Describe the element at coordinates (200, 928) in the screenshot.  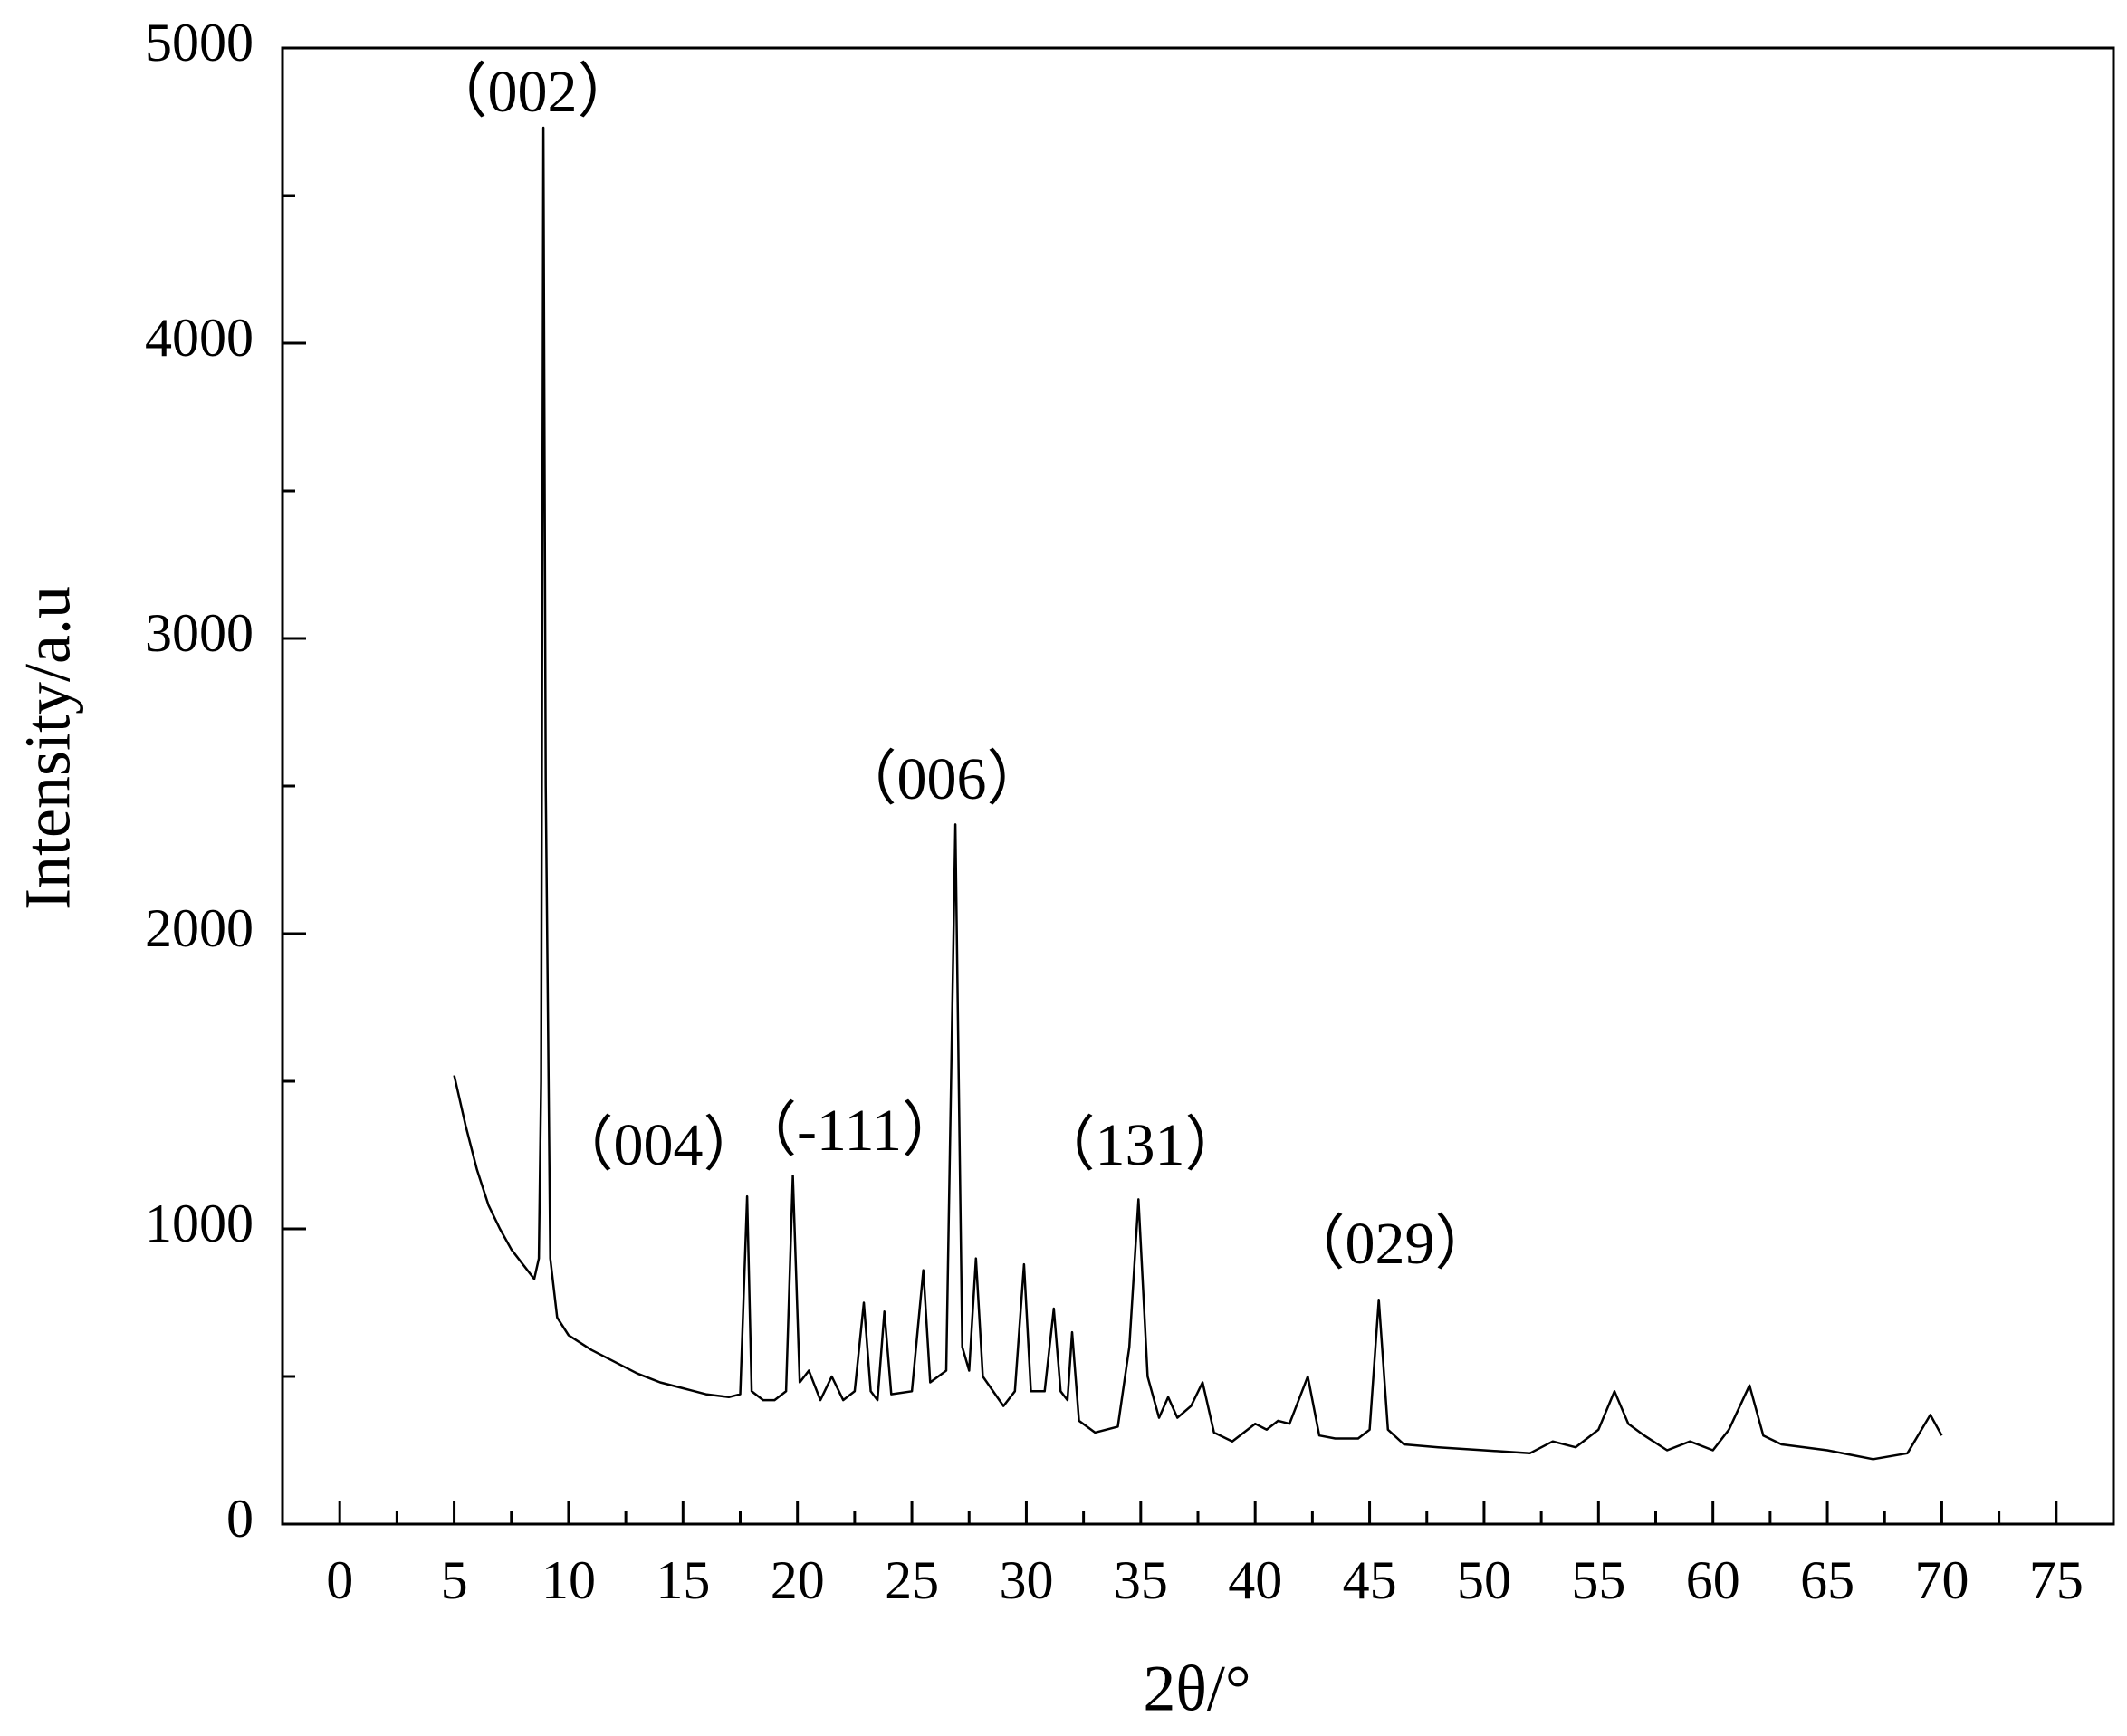
I see `y-tick-label: 2000` at that location.